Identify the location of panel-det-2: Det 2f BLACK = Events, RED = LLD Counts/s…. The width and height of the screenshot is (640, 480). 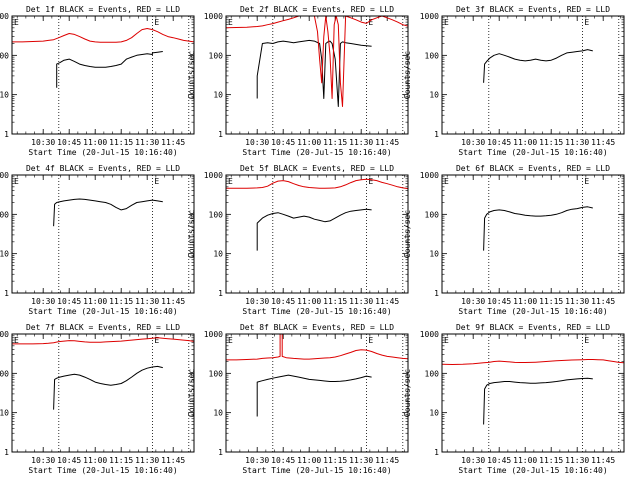
(298, 81).